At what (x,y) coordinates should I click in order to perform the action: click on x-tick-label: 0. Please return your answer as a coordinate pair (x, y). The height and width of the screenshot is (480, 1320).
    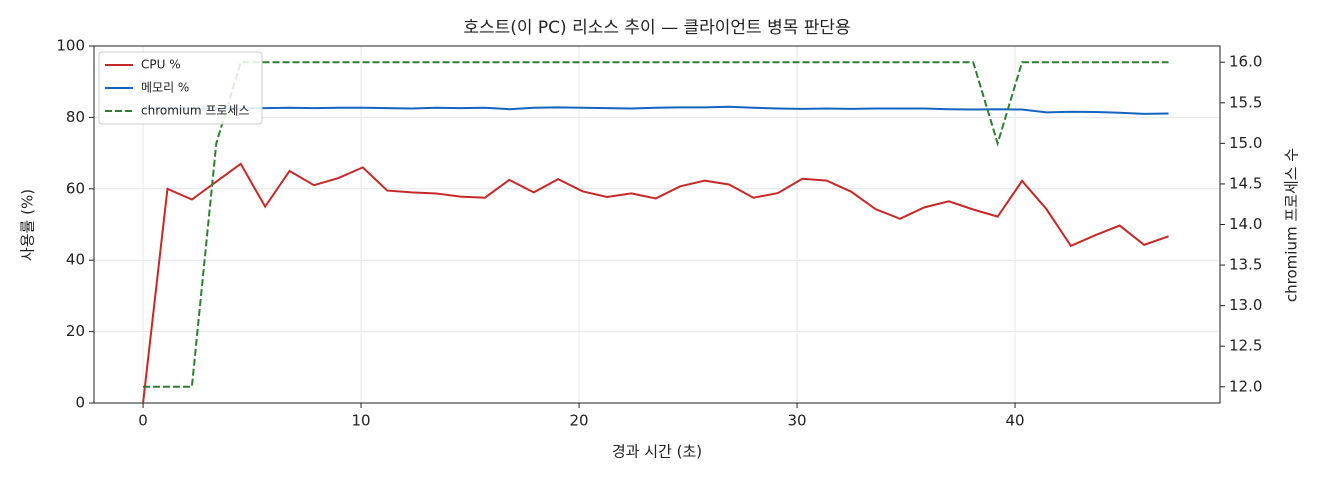
    Looking at the image, I should click on (143, 421).